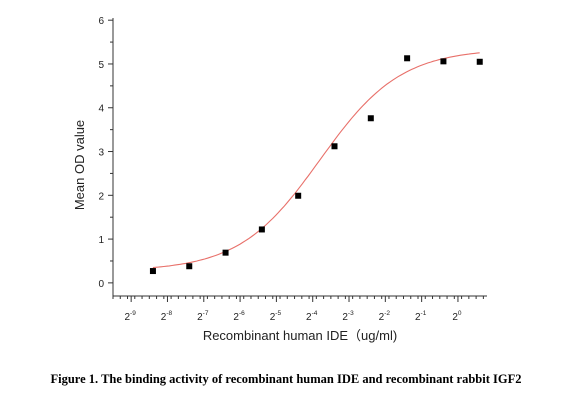  I want to click on y-tick-label: 1, so click(101, 240).